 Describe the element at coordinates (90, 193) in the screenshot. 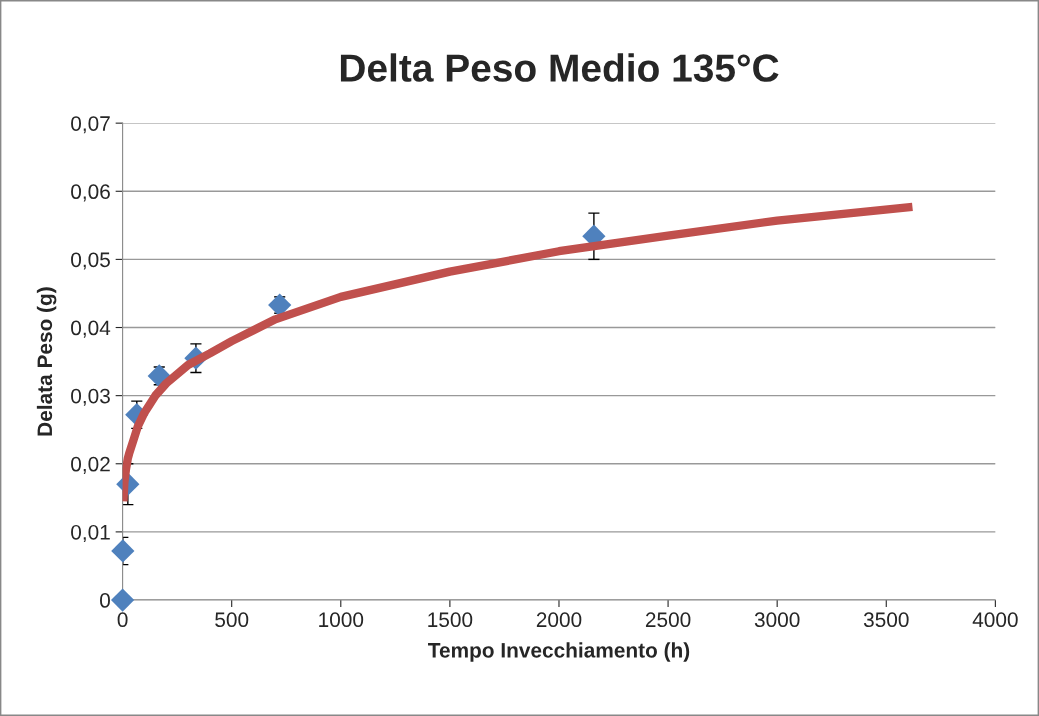

I see `y-tick-label: 0,06` at that location.